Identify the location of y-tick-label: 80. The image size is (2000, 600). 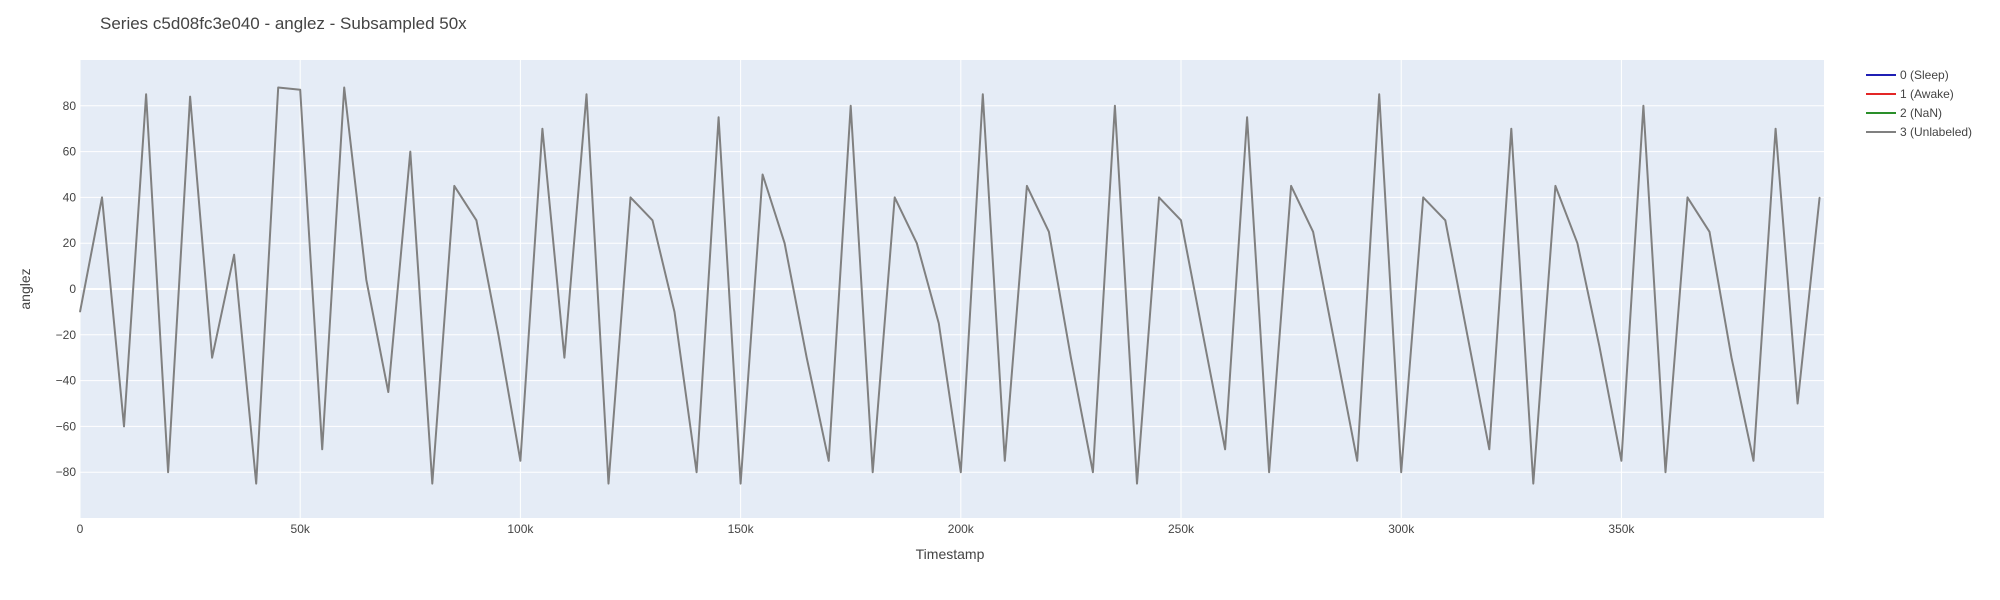
(70, 106).